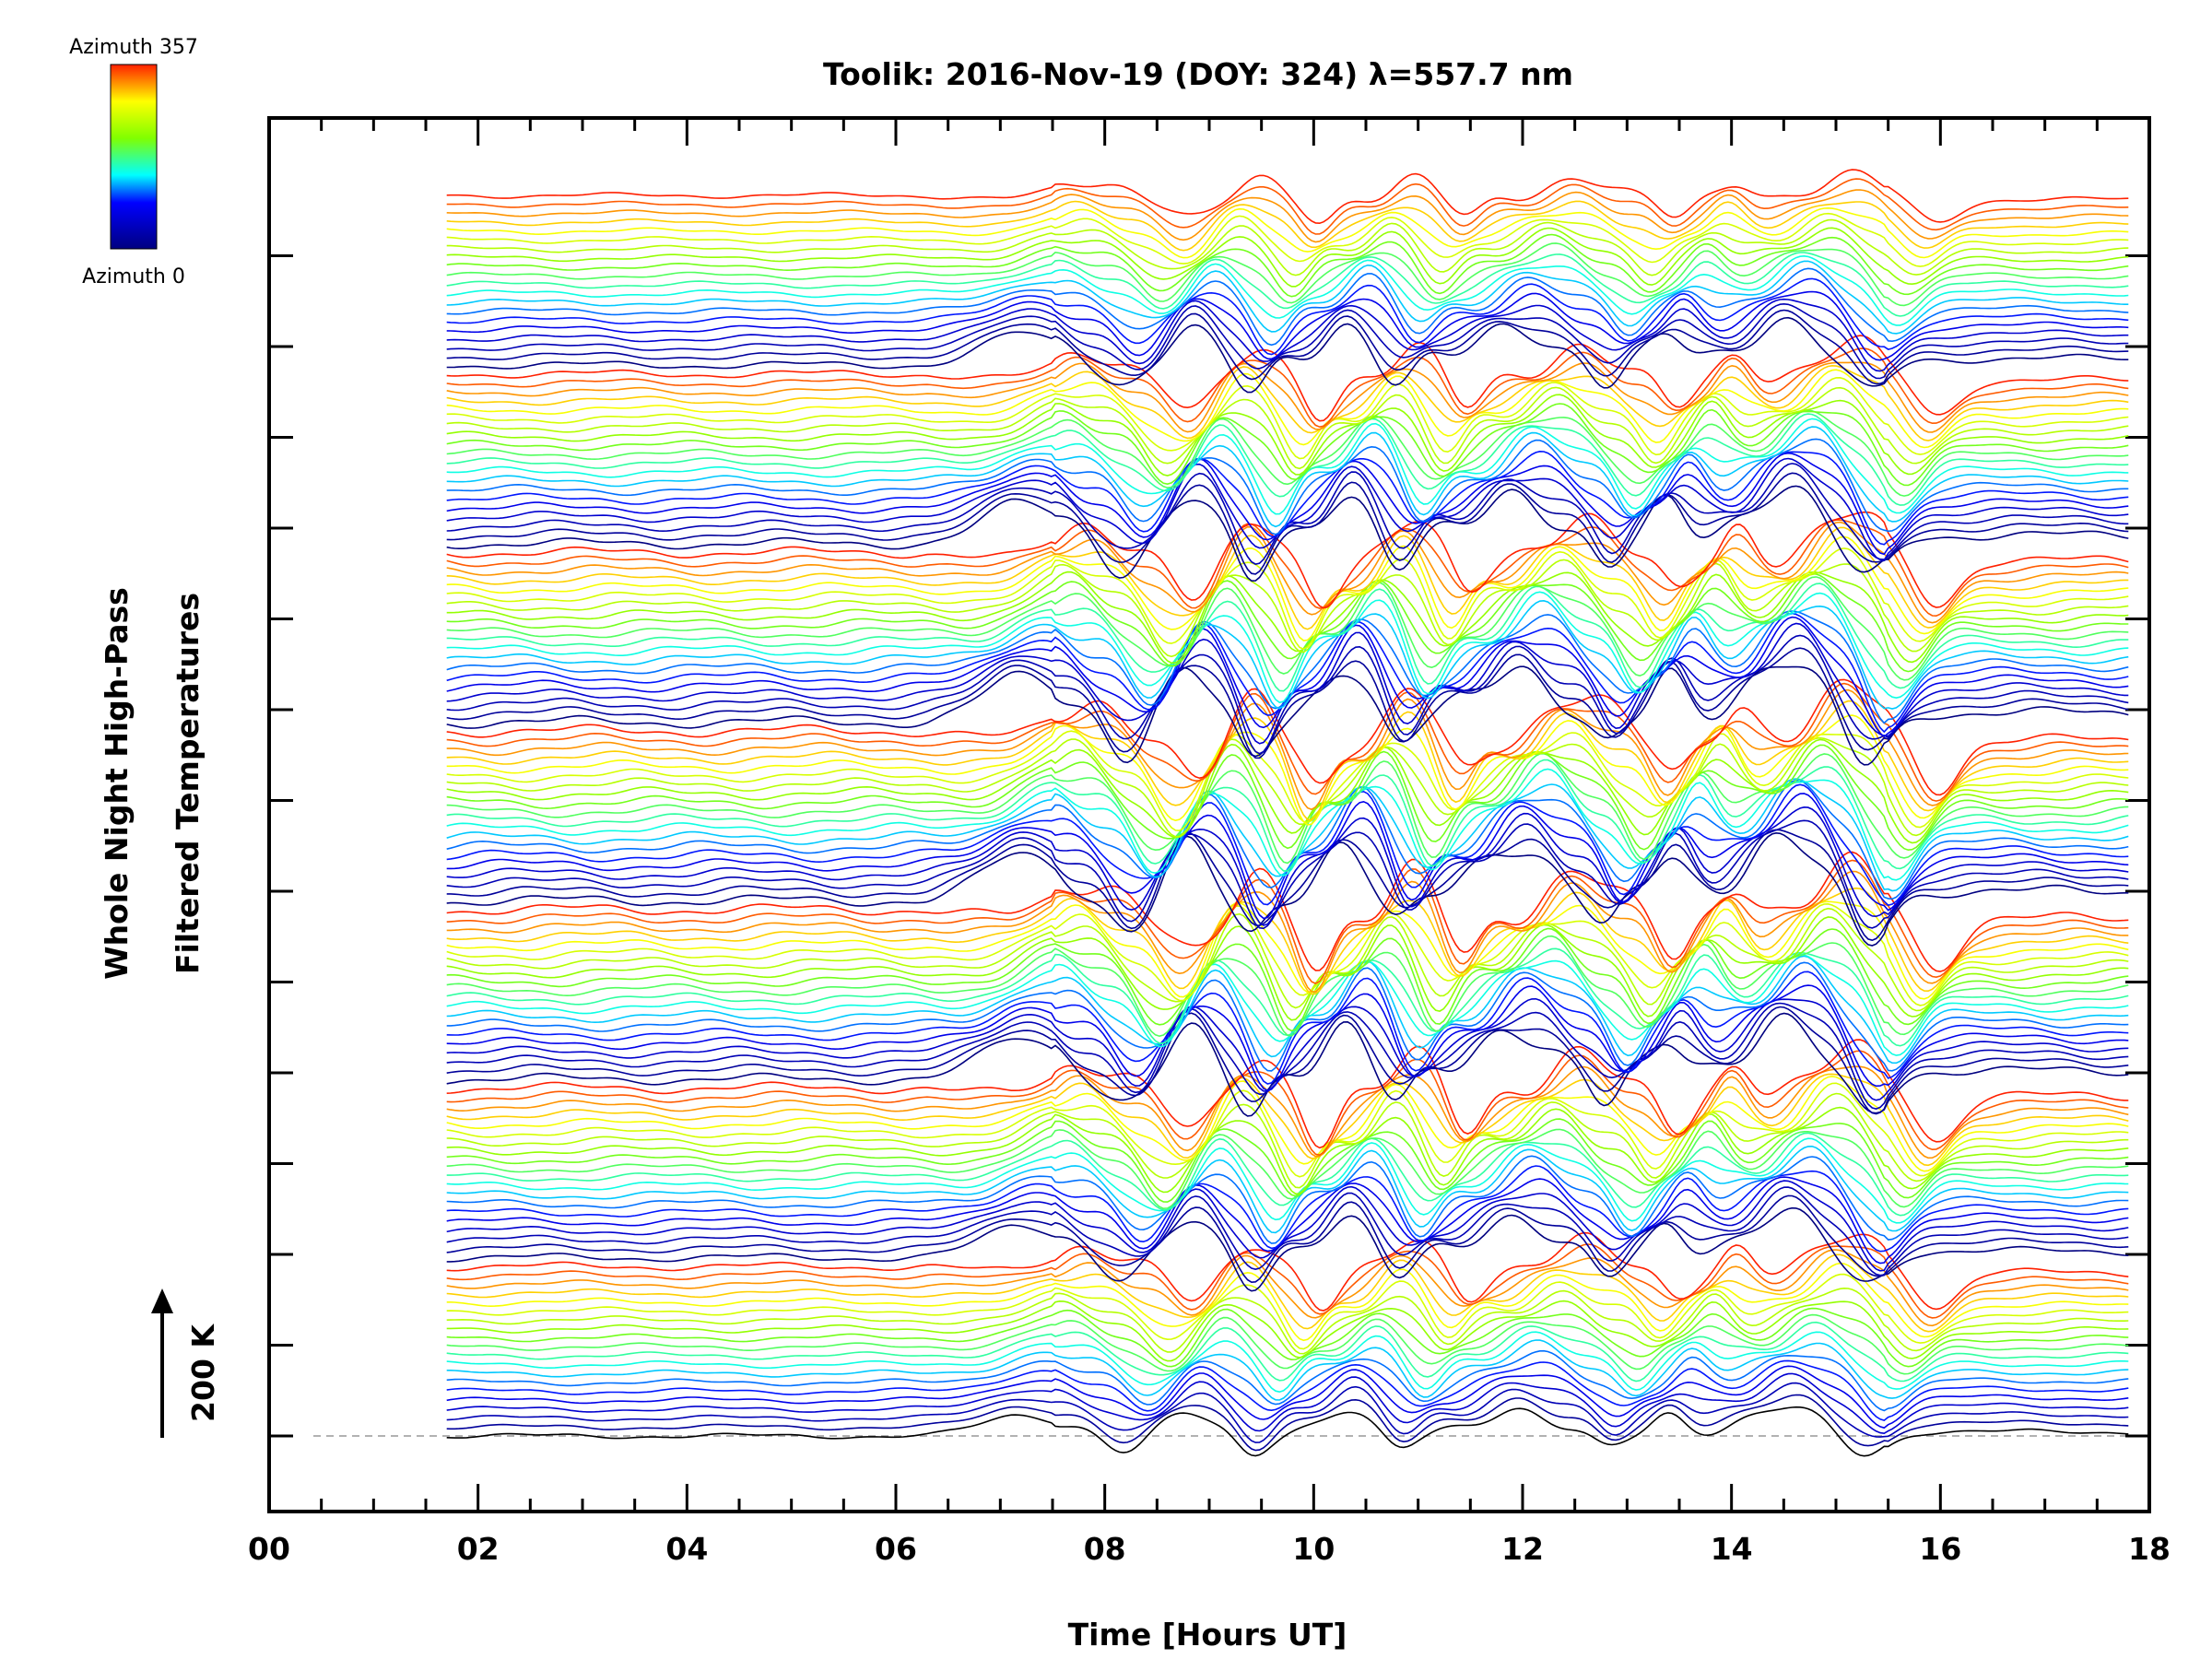 This screenshot has width=2212, height=1659. Describe the element at coordinates (162, 1300) in the screenshot. I see `scale-arrow-head` at that location.